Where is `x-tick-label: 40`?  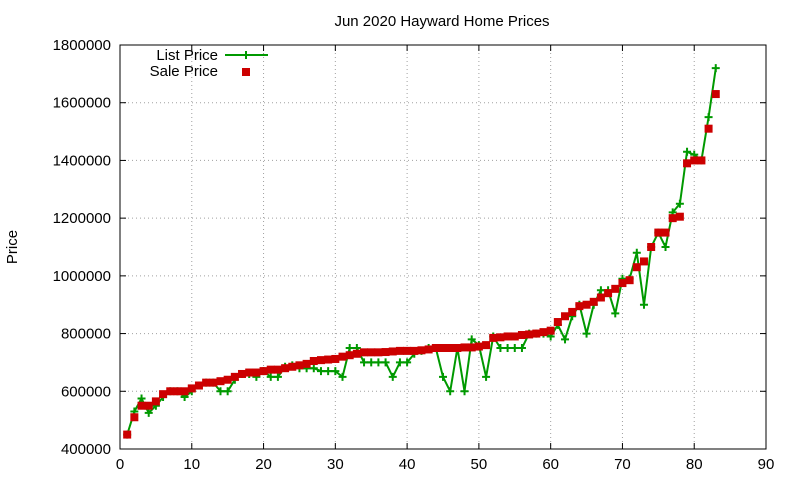 x-tick-label: 40 is located at coordinates (407, 464).